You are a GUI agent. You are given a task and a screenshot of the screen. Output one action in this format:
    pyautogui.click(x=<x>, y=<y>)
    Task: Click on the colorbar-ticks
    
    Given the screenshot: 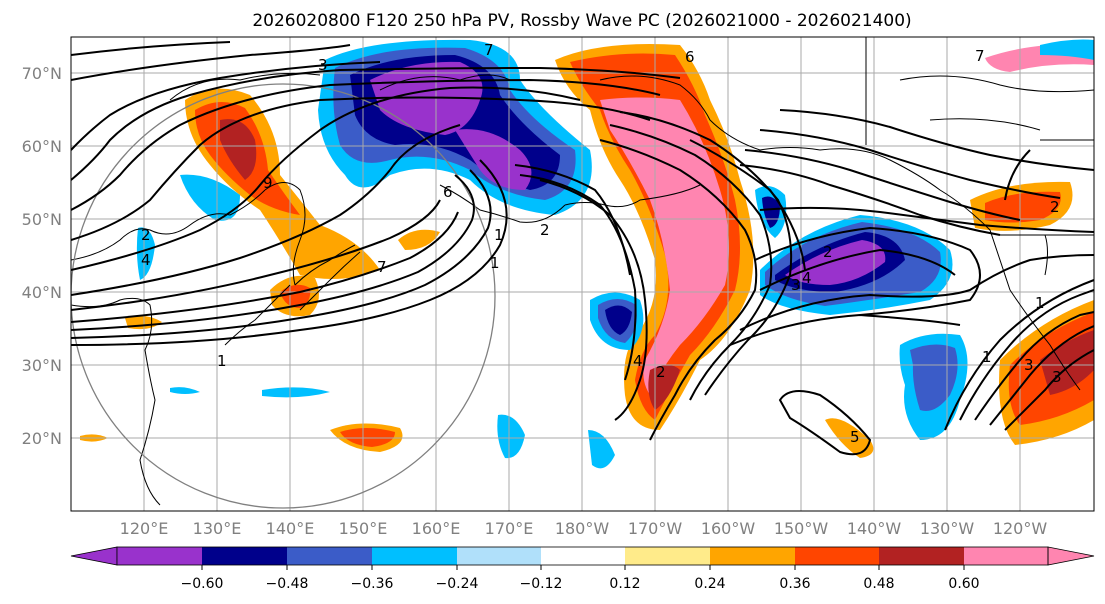 What is the action you would take?
    pyautogui.click(x=583, y=567)
    